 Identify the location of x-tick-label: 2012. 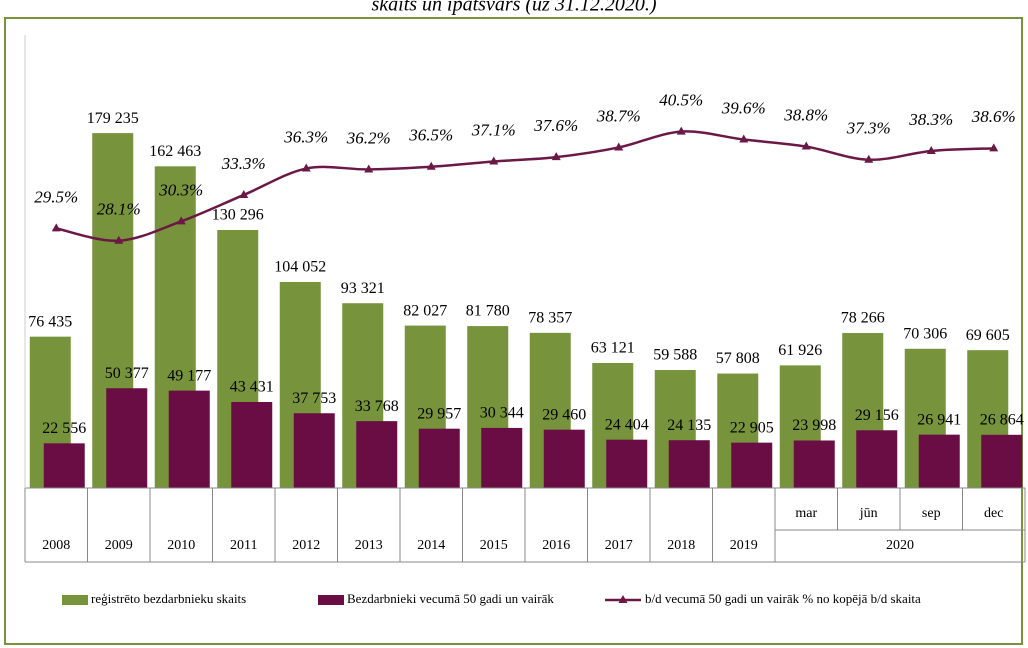
(306, 545).